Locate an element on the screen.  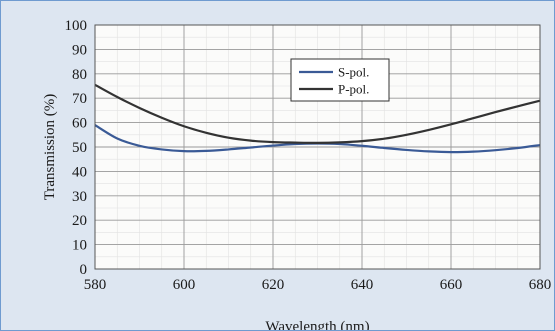
x-tick-label: 600 is located at coordinates (184, 285).